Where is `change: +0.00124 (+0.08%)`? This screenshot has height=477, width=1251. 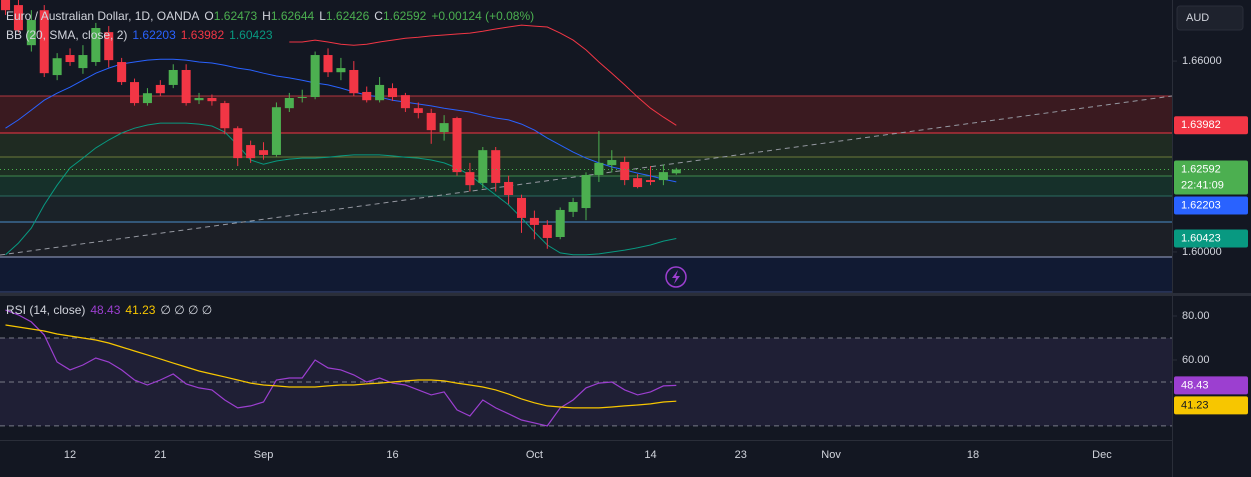 change: +0.00124 (+0.08%) is located at coordinates (483, 16).